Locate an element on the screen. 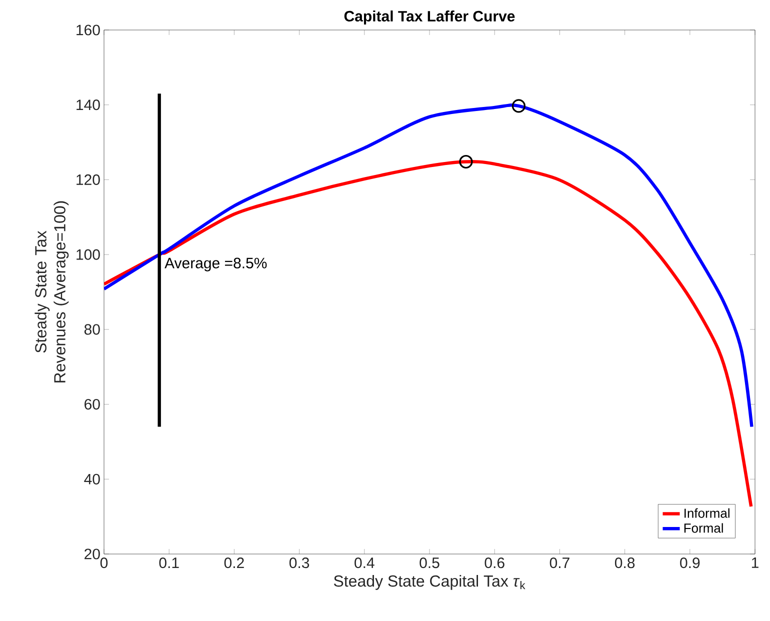 Image resolution: width=770 pixels, height=621 pixels. x-tick-label: 0.5 is located at coordinates (430, 563).